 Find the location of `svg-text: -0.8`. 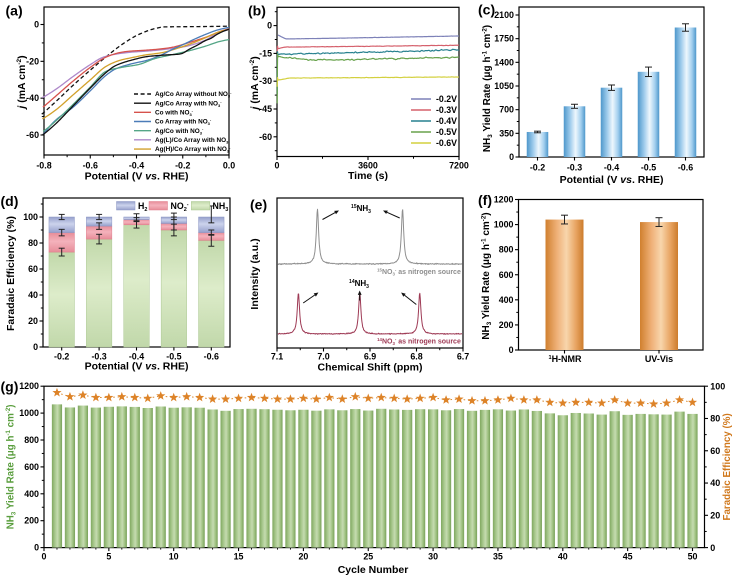

svg-text: -0.8 is located at coordinates (43, 165).